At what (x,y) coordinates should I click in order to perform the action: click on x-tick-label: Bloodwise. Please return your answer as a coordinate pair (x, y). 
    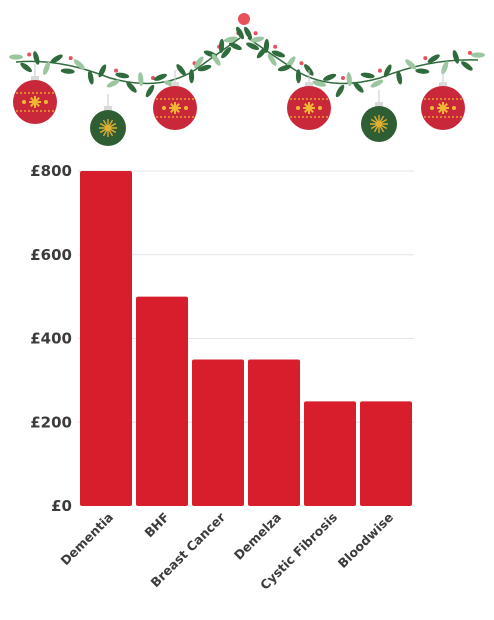
    Looking at the image, I should click on (365, 540).